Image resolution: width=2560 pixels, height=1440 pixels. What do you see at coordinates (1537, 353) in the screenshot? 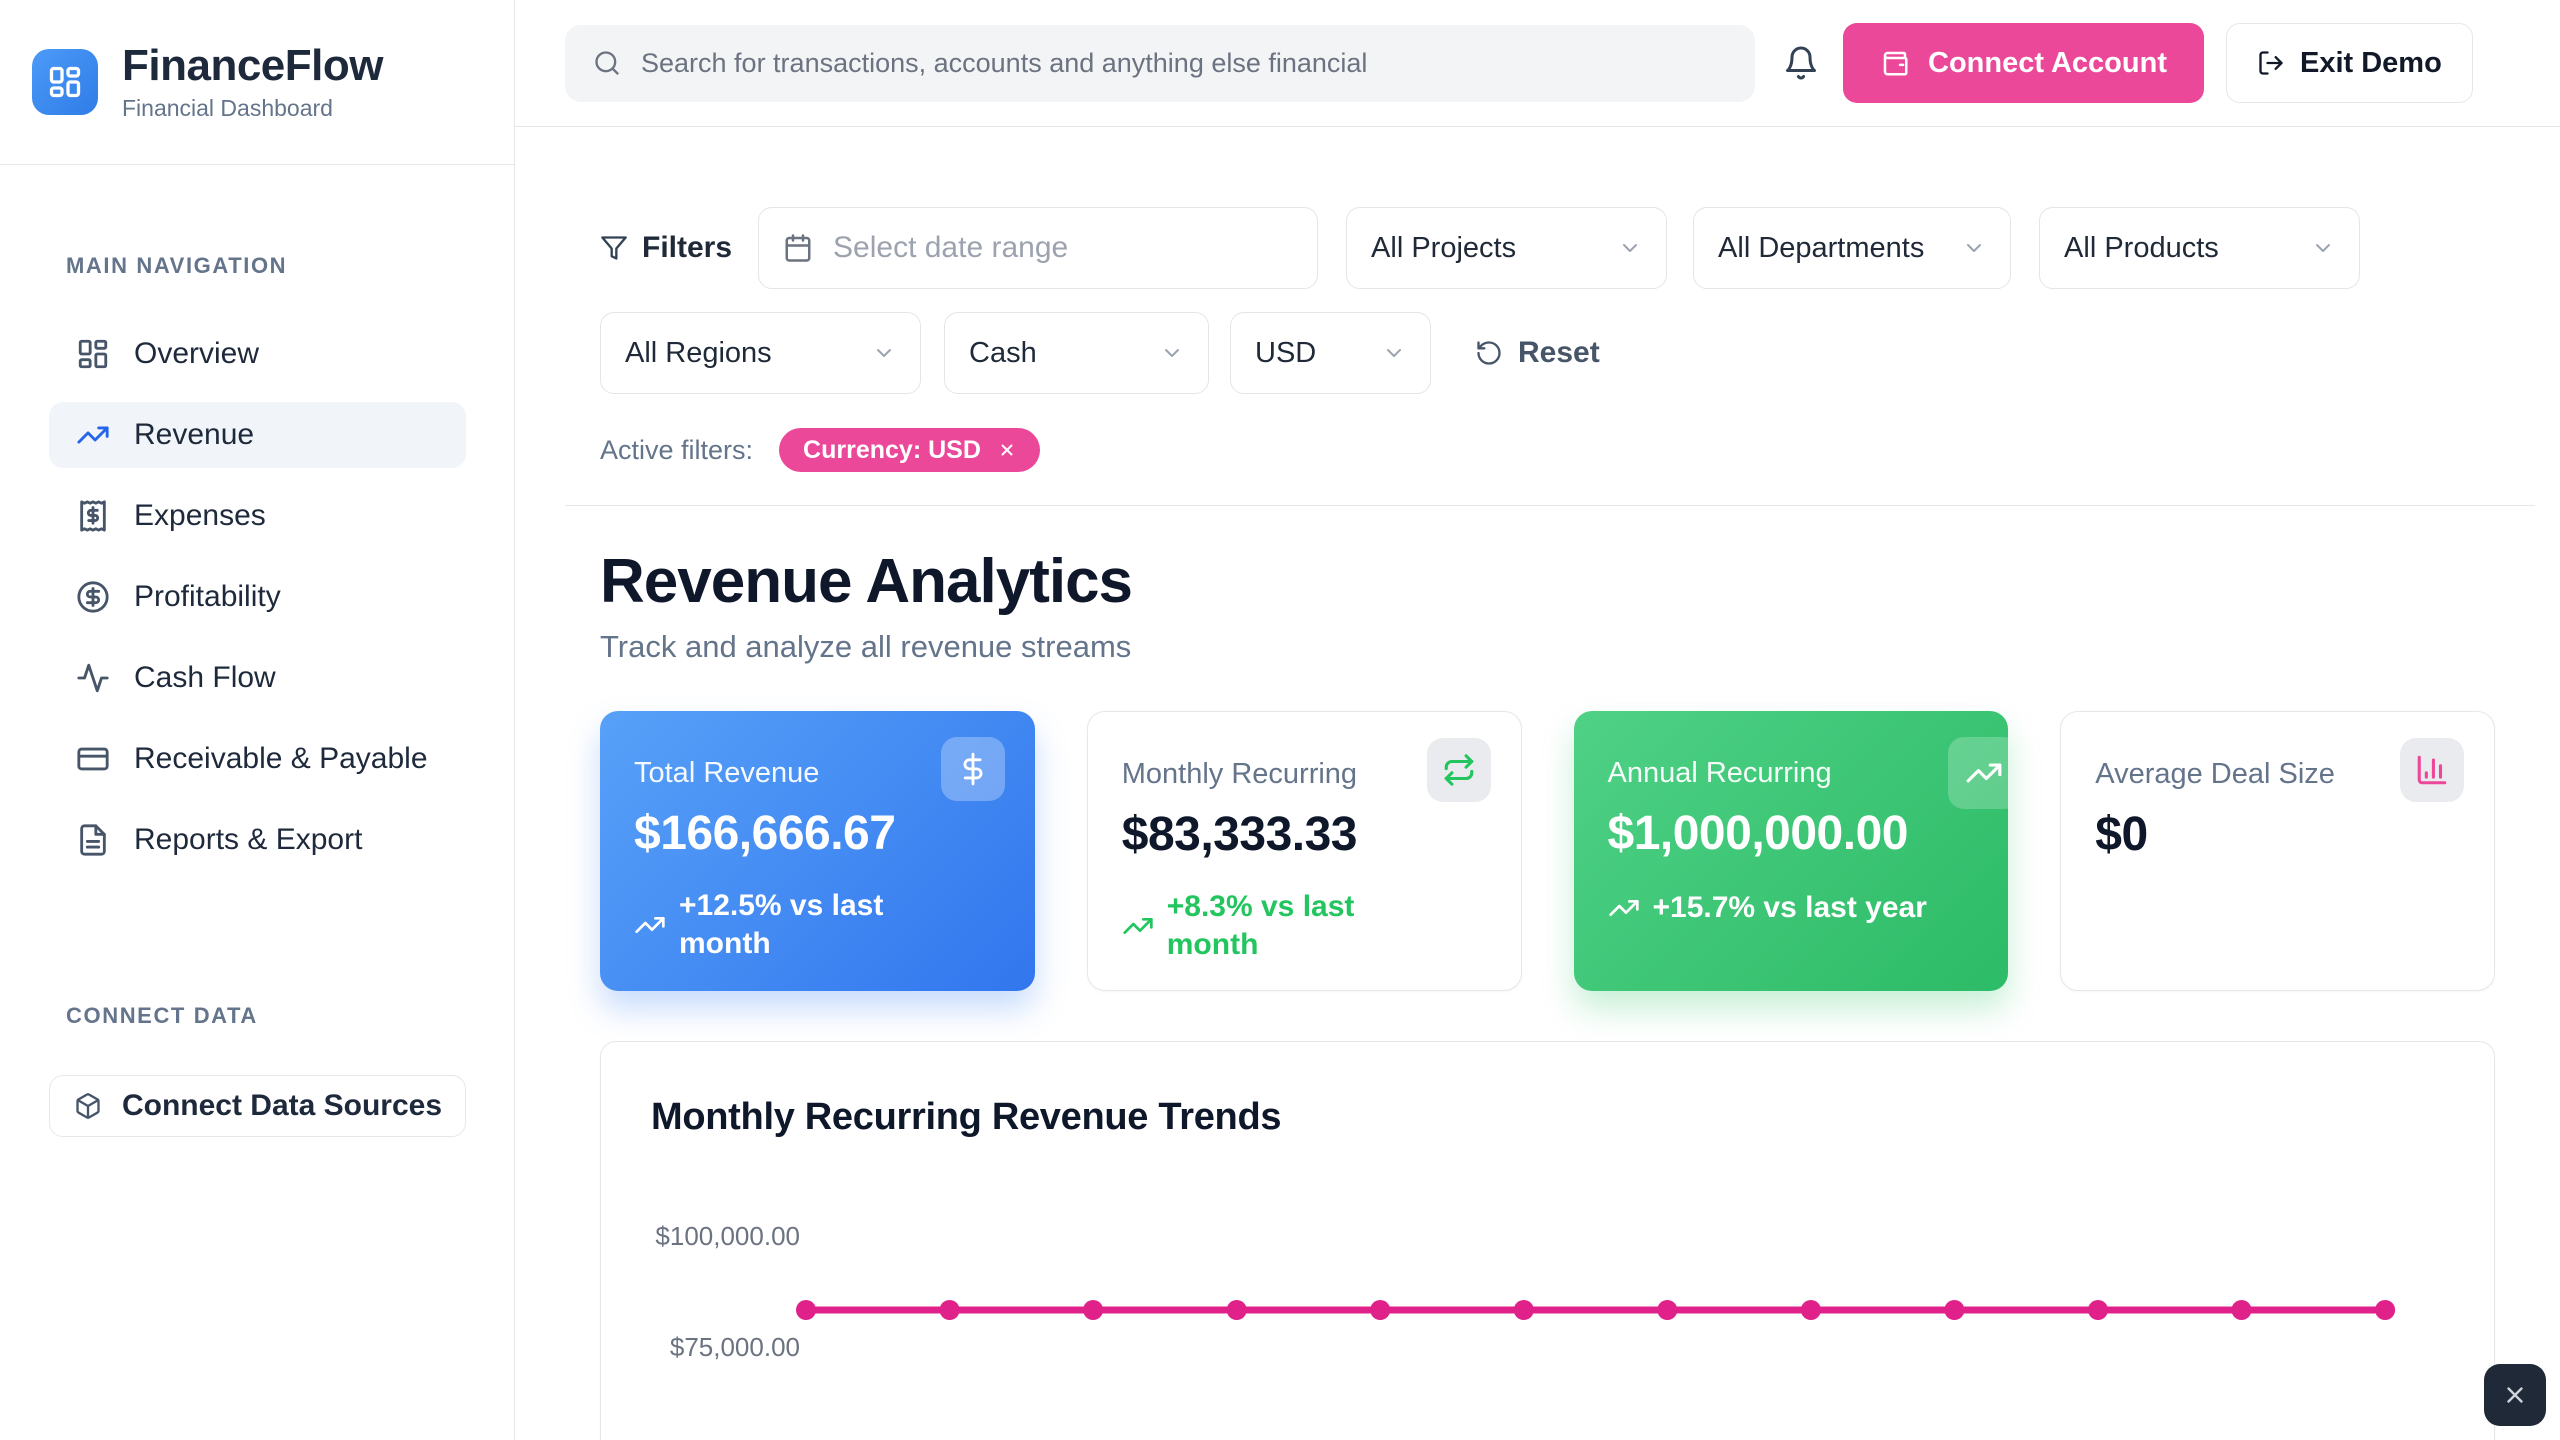
I see `reset-filters-button: Reset` at bounding box center [1537, 353].